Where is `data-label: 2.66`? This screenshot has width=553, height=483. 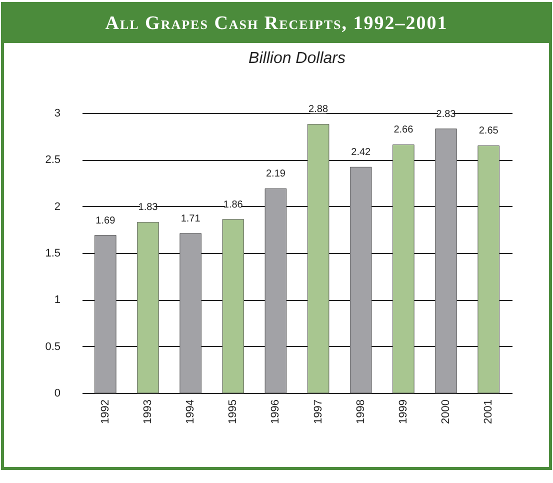 data-label: 2.66 is located at coordinates (404, 130).